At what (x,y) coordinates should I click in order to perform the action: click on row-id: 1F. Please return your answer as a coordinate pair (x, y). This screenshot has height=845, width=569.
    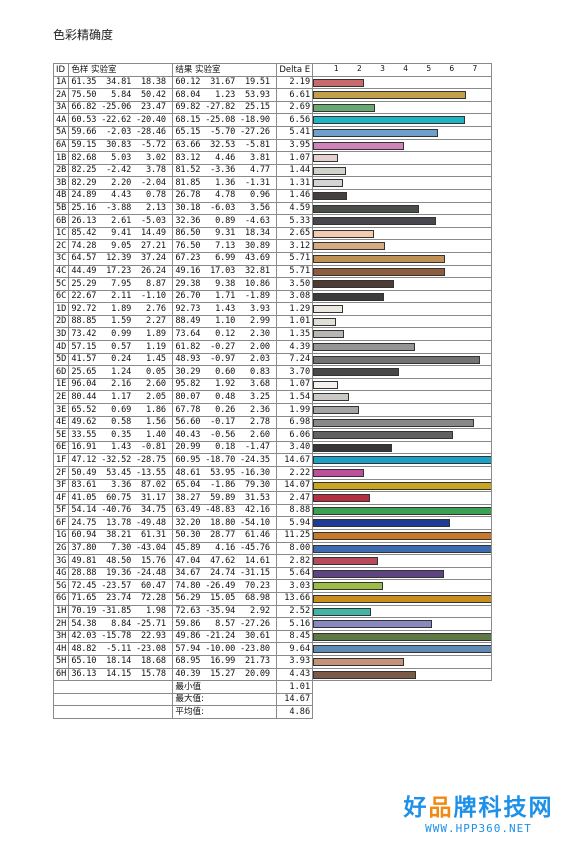
    Looking at the image, I should click on (61, 460).